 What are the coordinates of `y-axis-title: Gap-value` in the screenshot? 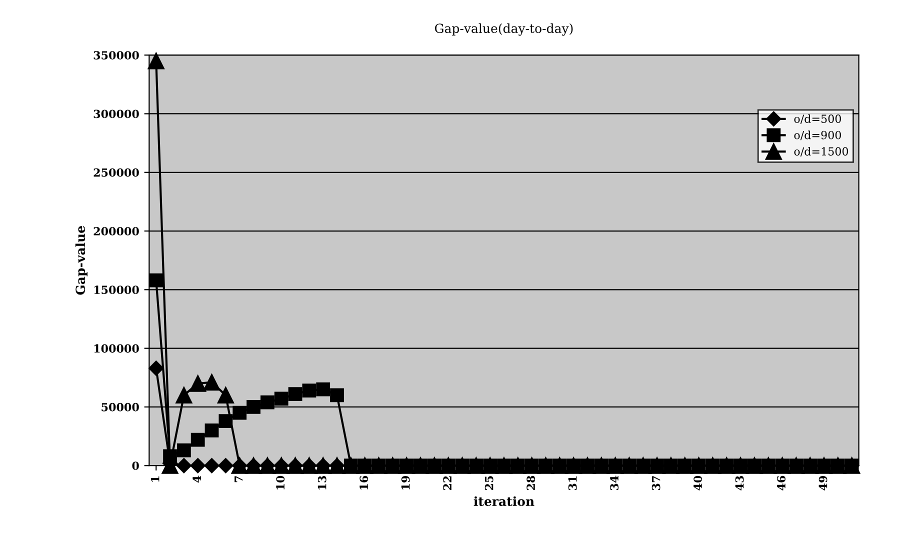 It's located at (81, 260).